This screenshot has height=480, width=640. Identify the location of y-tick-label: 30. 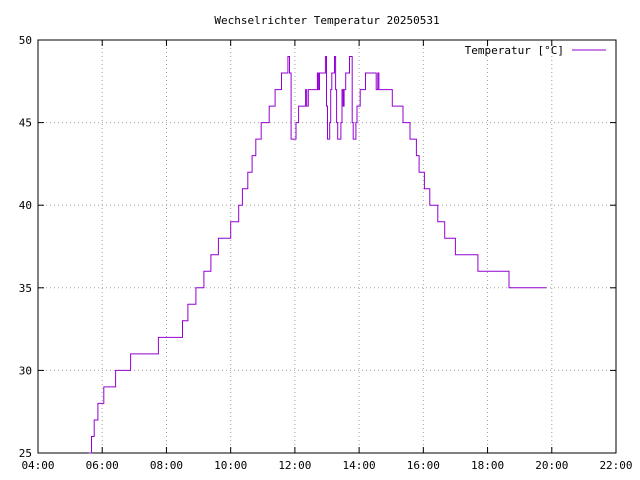
(25, 370).